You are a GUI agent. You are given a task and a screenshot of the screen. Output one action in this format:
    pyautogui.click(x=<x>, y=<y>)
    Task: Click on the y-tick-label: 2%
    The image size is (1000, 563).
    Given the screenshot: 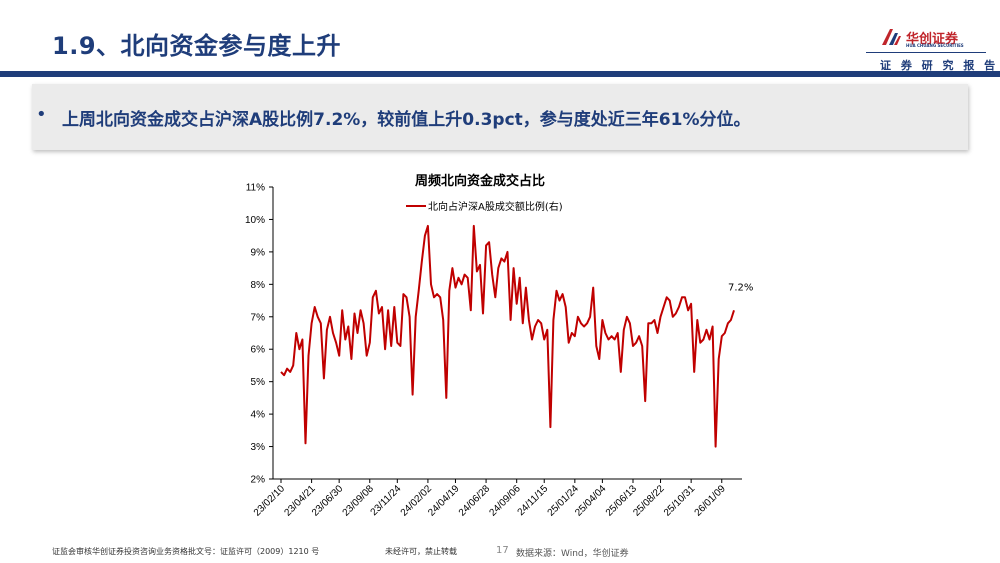 What is the action you would take?
    pyautogui.click(x=258, y=480)
    